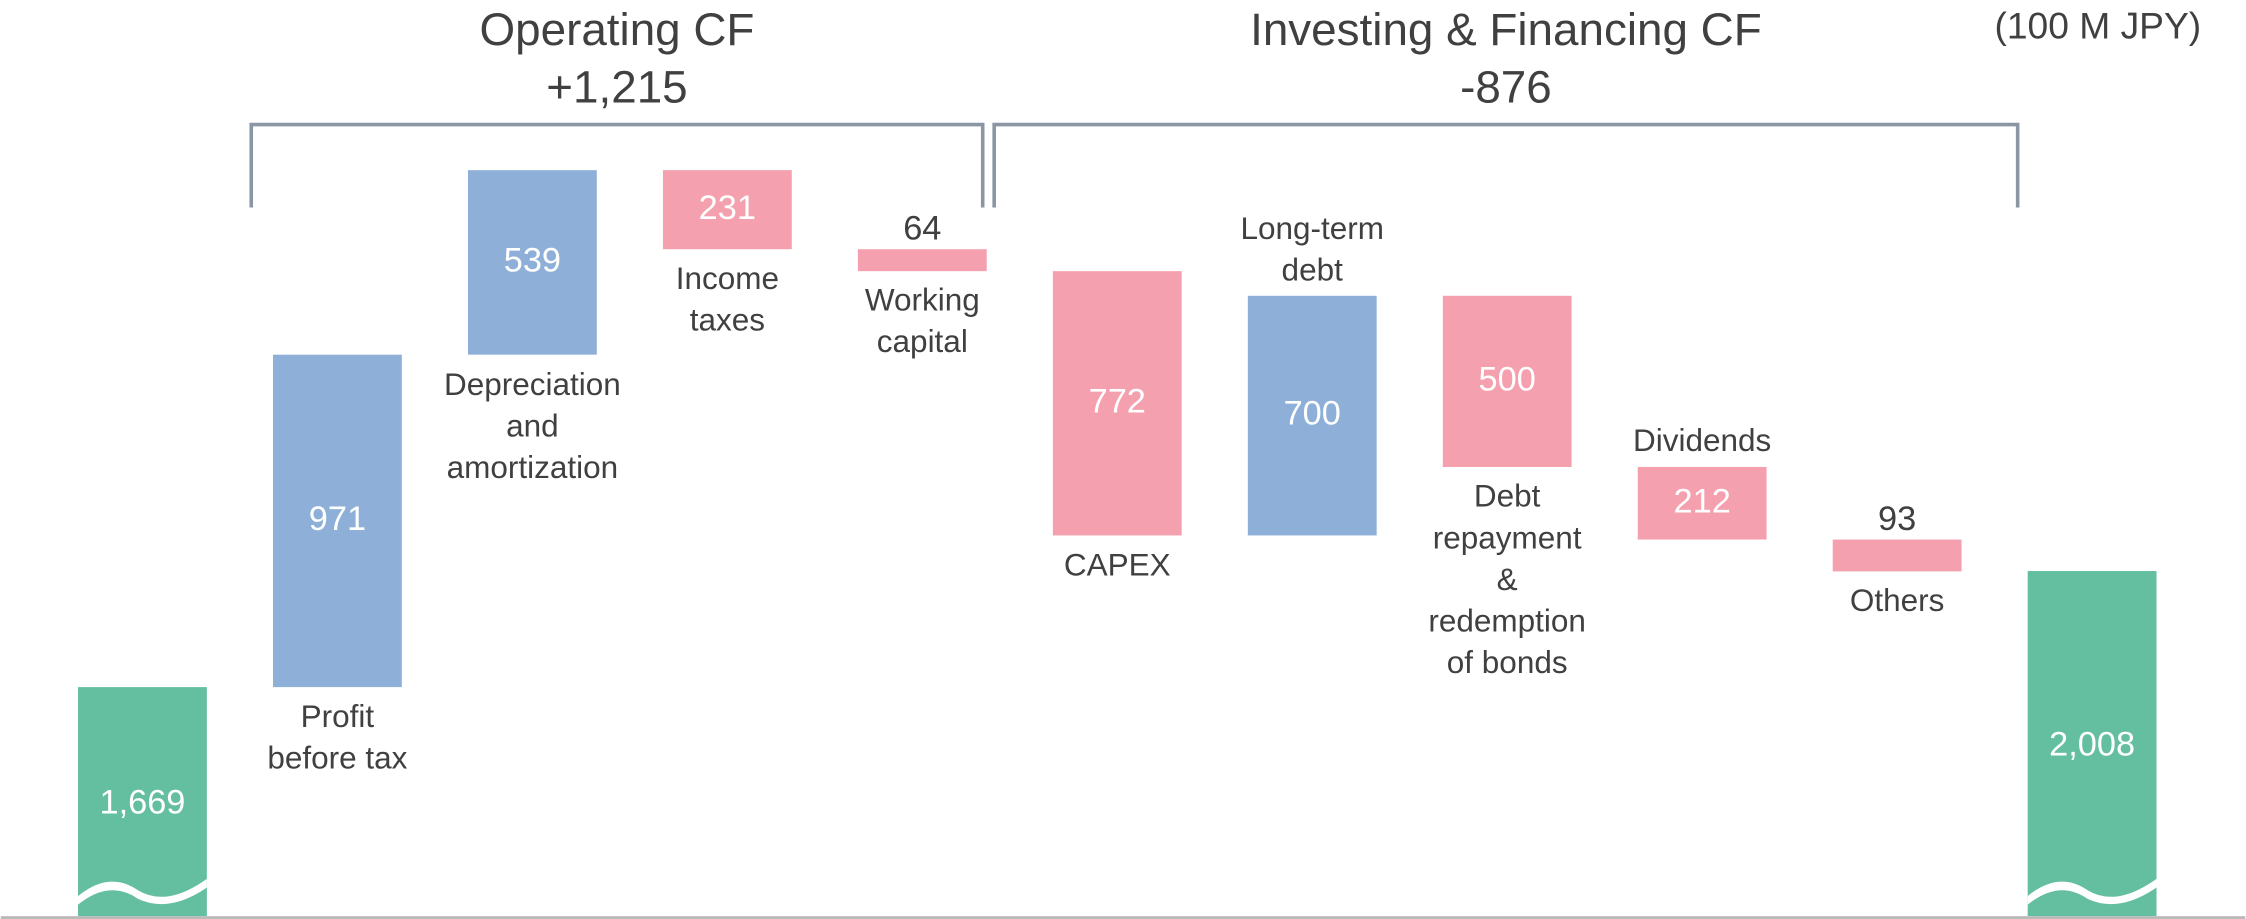  I want to click on group-title: Operating CF, so click(617, 29).